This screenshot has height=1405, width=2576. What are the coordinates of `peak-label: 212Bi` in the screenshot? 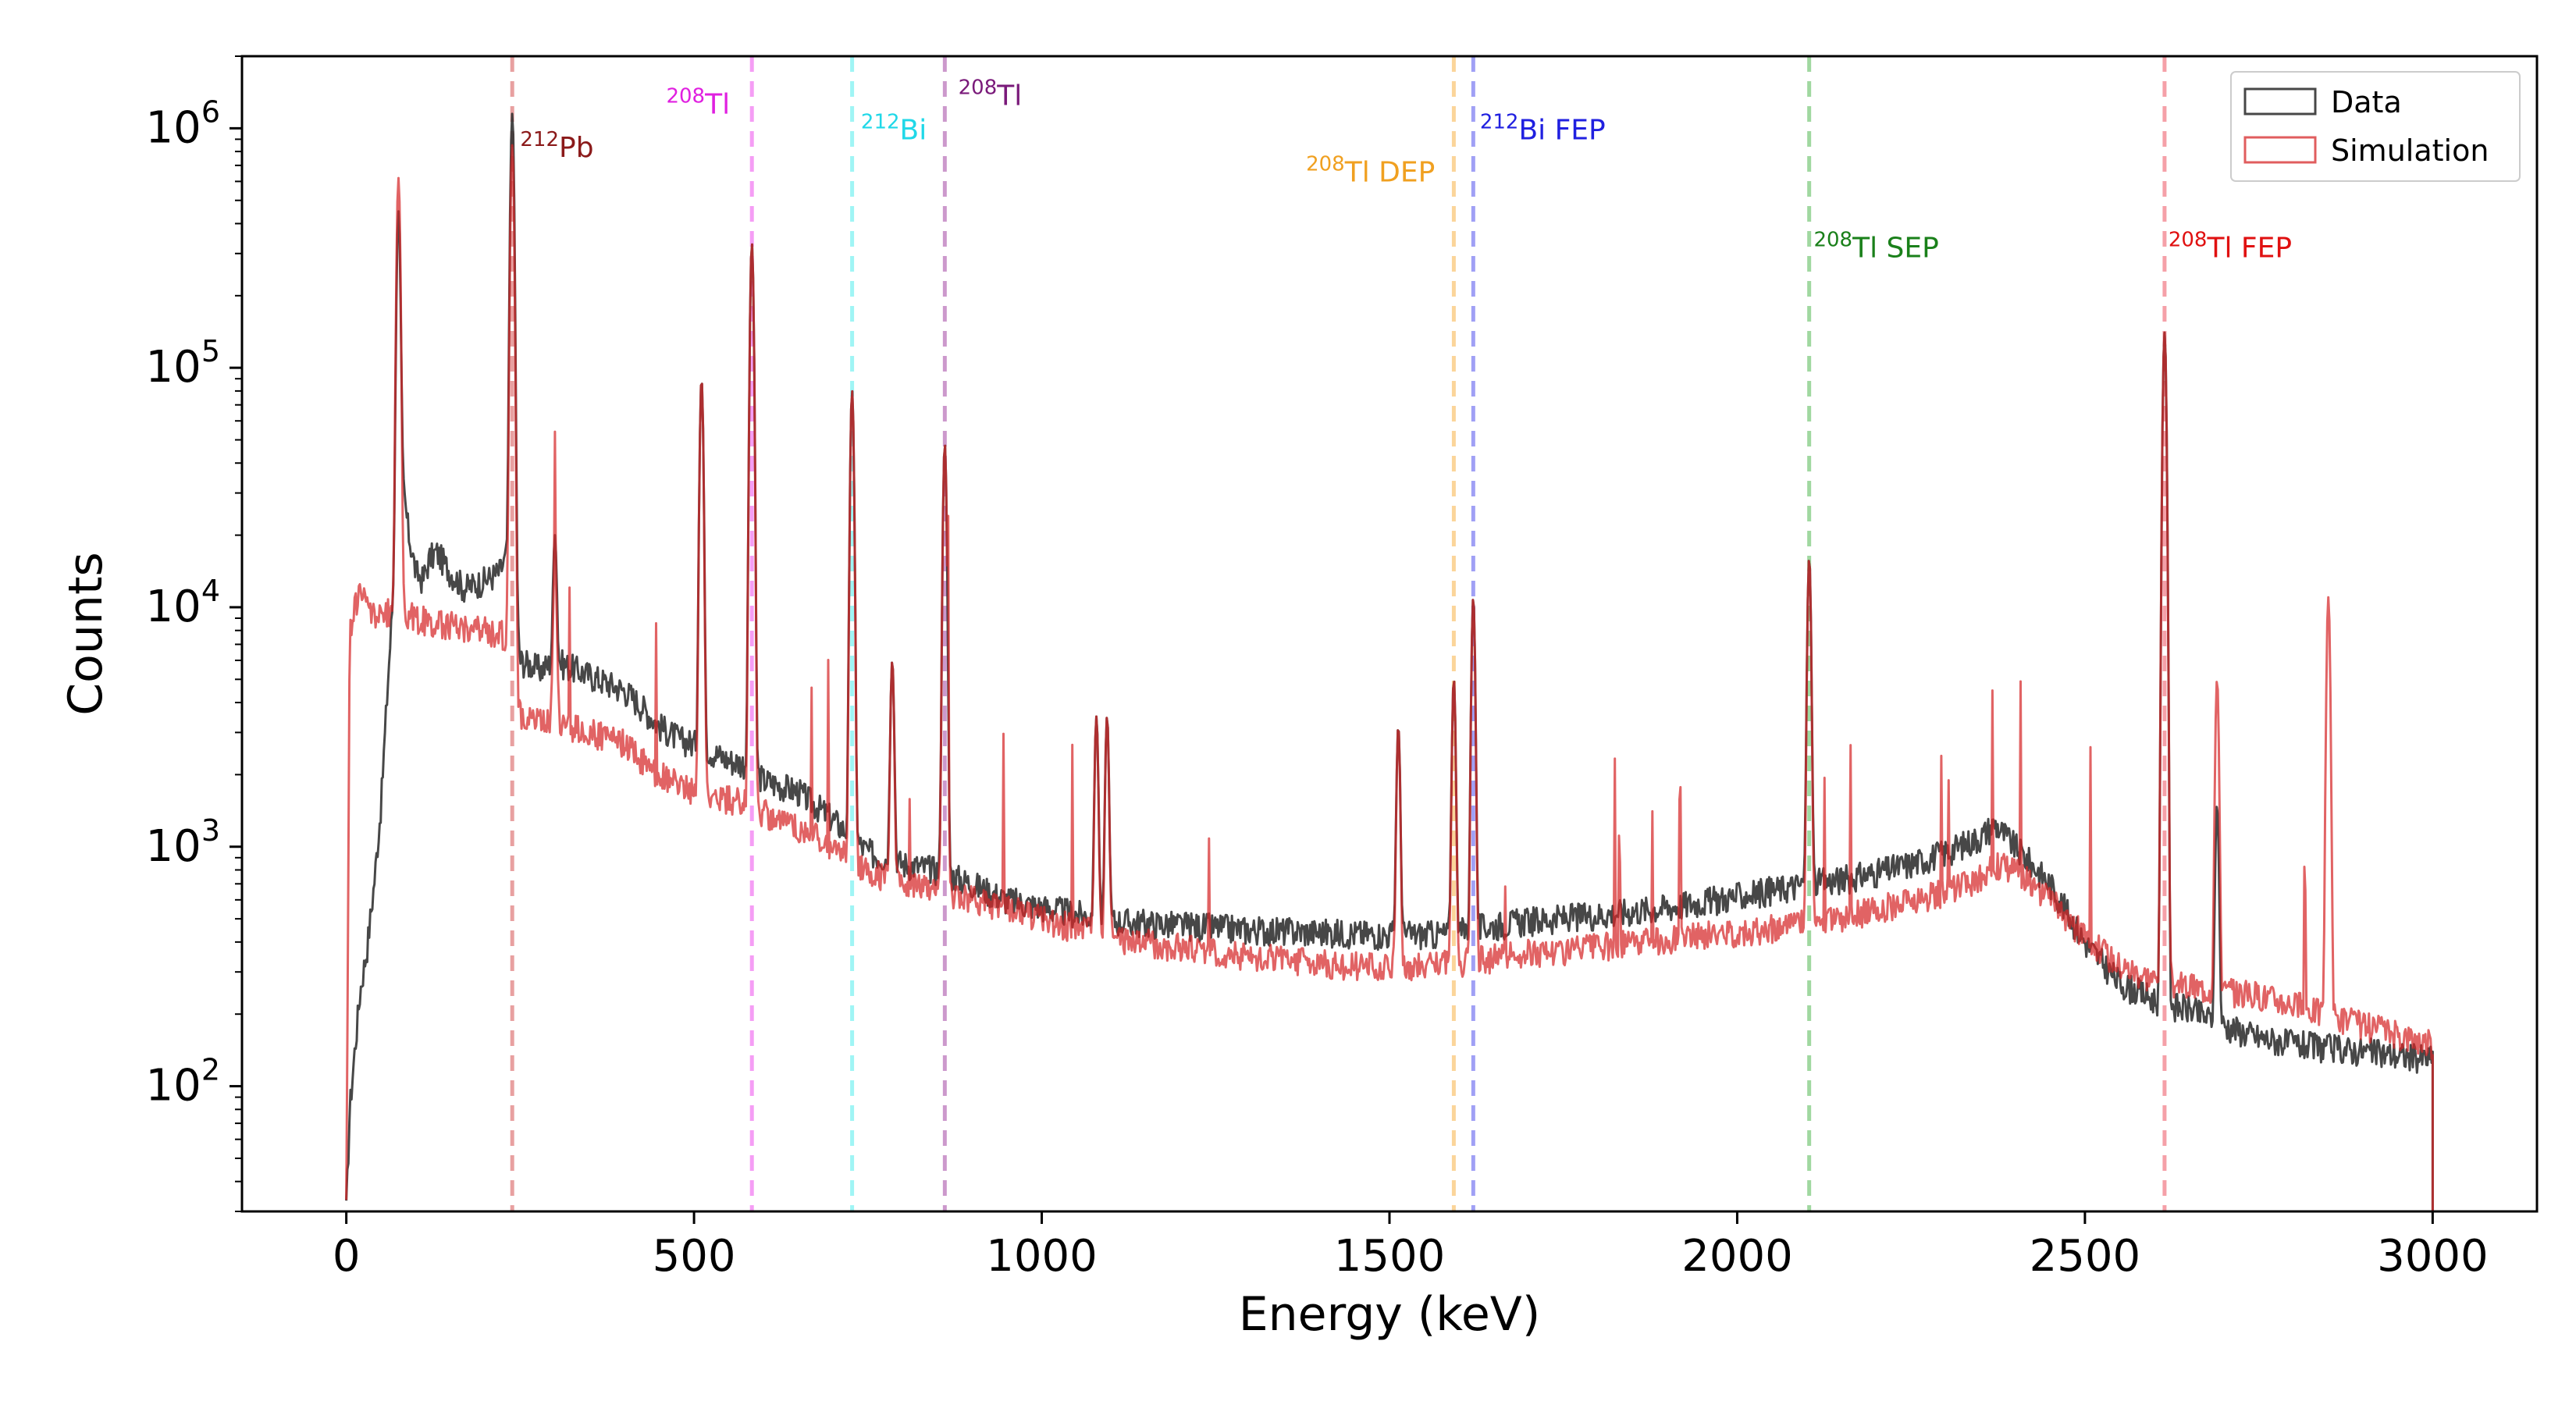 It's located at (894, 128).